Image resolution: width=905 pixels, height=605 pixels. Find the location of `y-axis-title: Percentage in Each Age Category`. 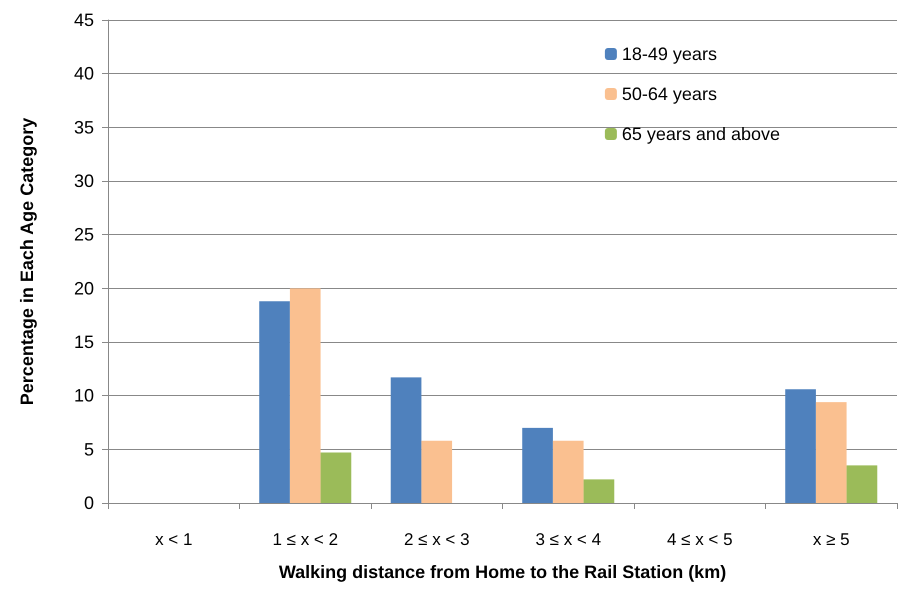

y-axis-title: Percentage in Each Age Category is located at coordinates (27, 262).